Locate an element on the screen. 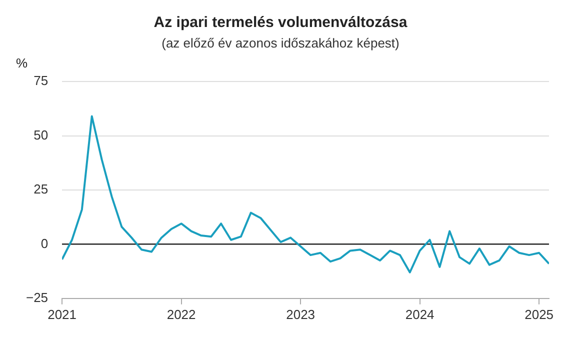 Image resolution: width=577 pixels, height=338 pixels. x-tick-label: 2022 is located at coordinates (181, 314).